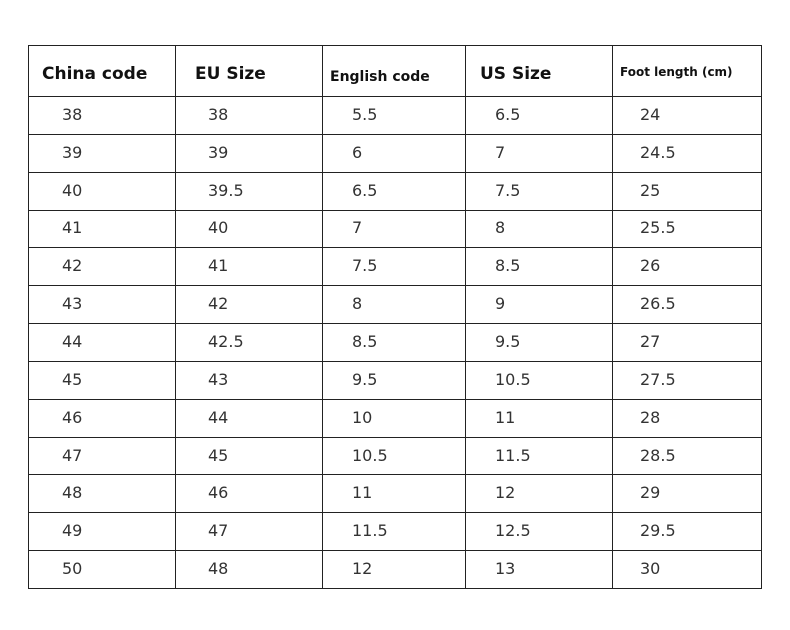  What do you see at coordinates (658, 379) in the screenshot?
I see `table-cell: 27.5` at bounding box center [658, 379].